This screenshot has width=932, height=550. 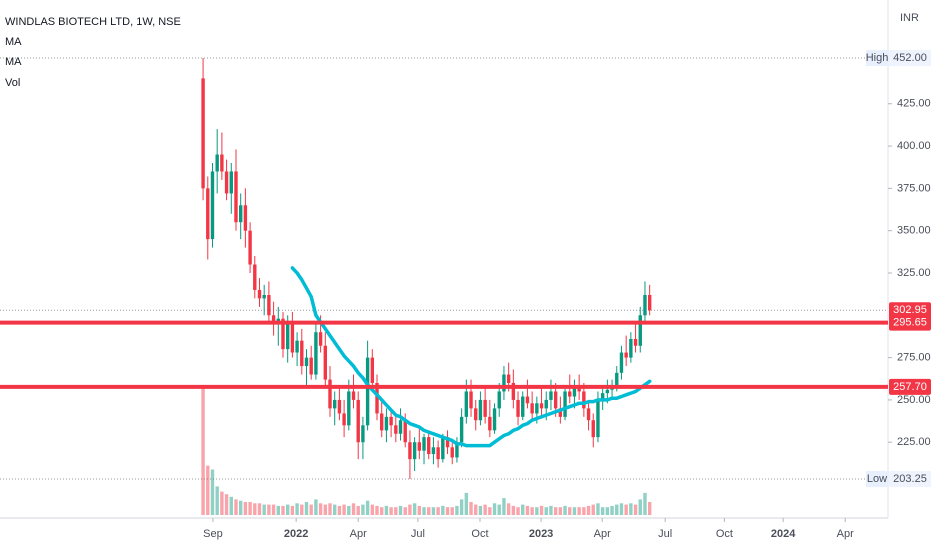 What do you see at coordinates (479, 534) in the screenshot?
I see `x-tick-label: Oct` at bounding box center [479, 534].